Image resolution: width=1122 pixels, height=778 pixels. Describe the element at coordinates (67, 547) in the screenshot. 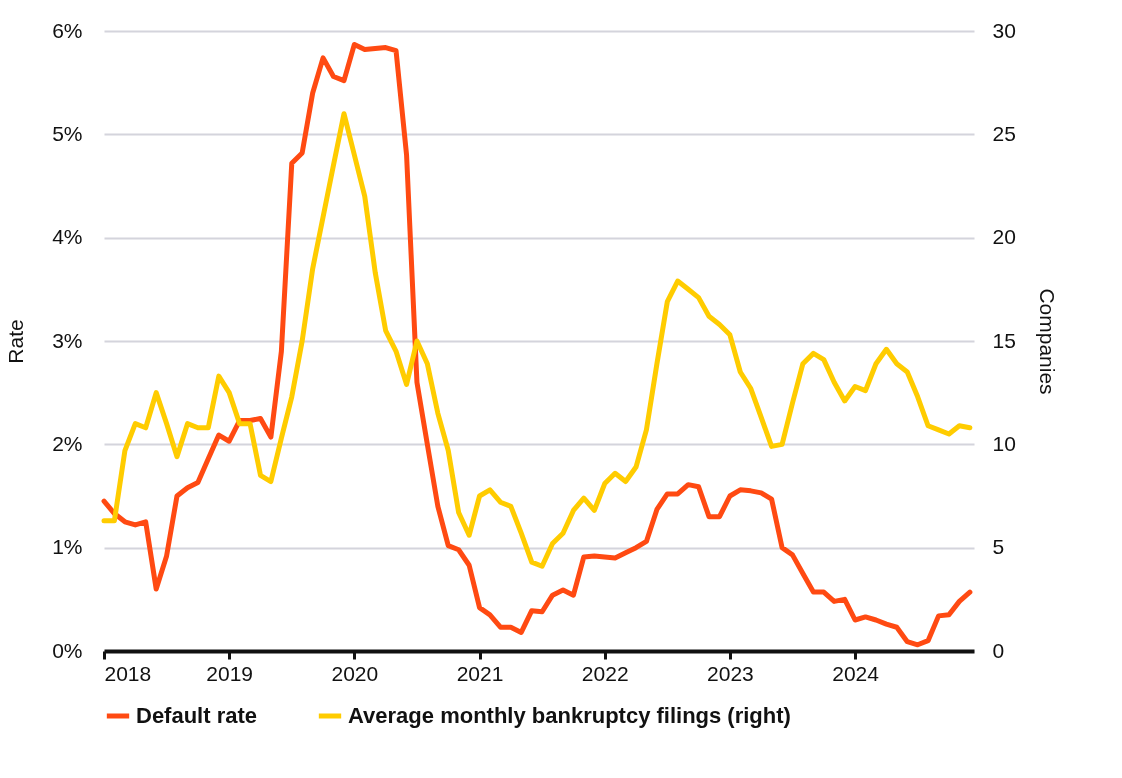

I see `y-tick-label: 1%` at that location.